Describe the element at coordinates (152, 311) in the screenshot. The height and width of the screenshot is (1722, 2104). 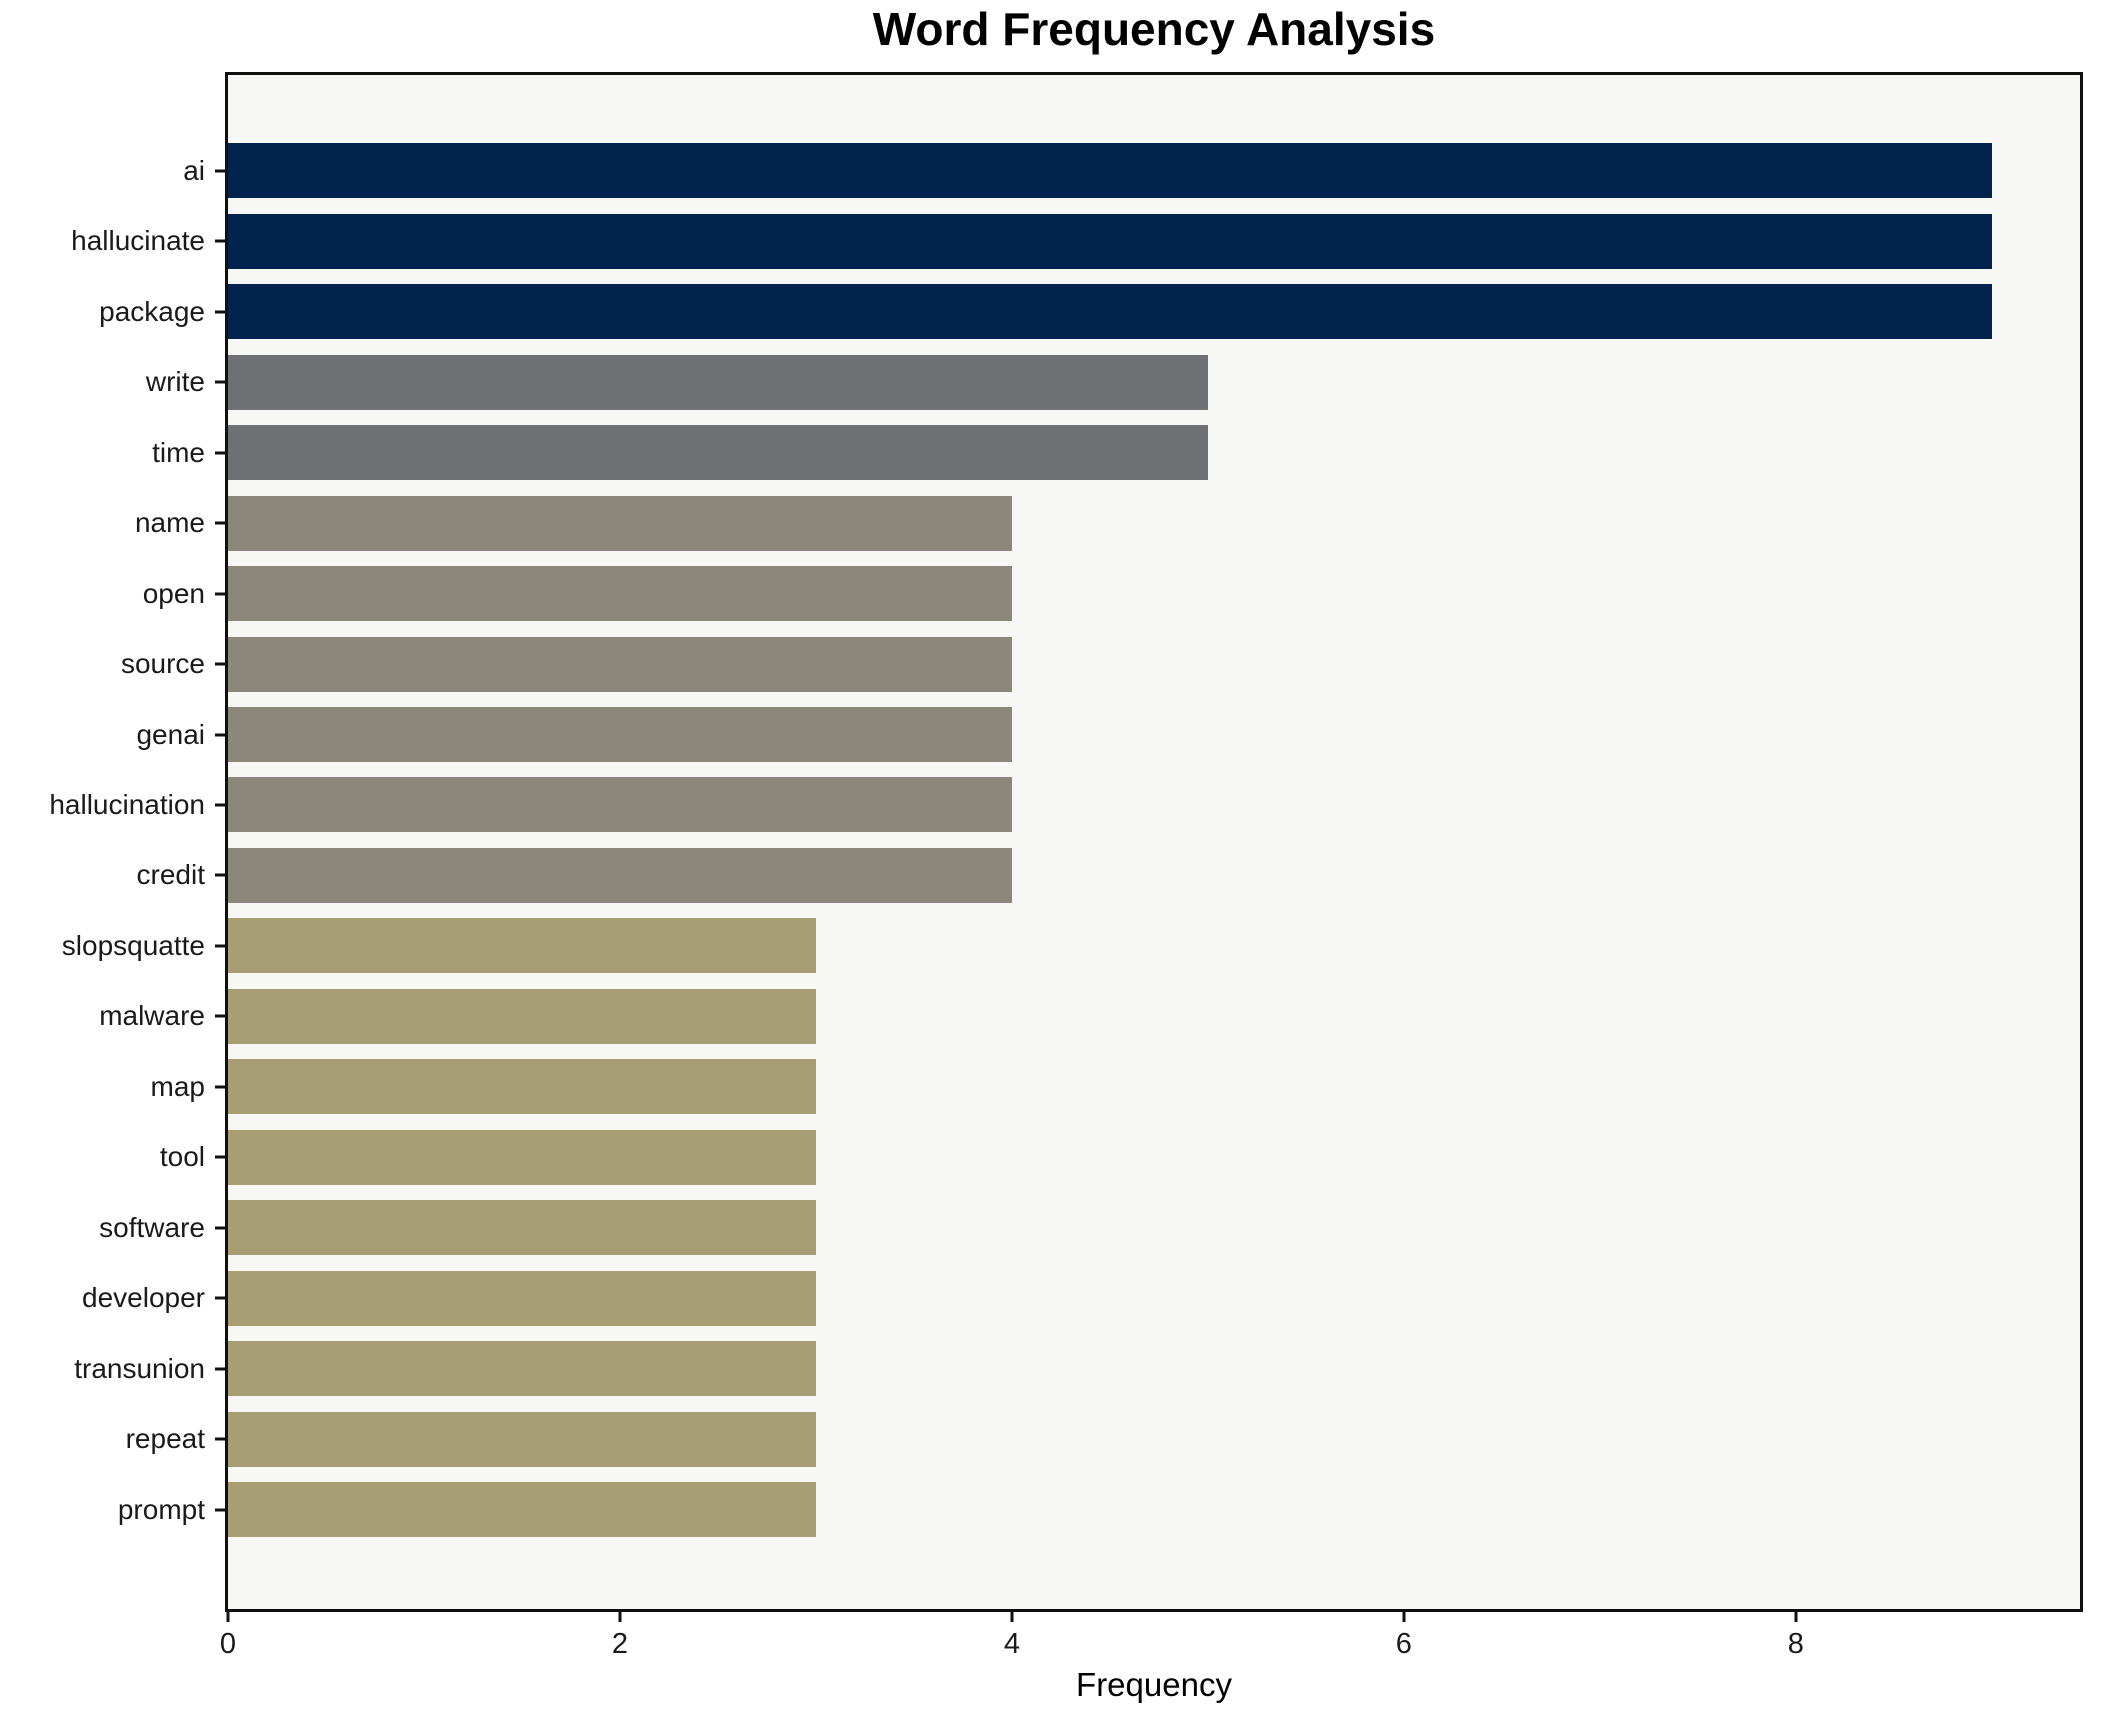
I see `y-tick-label-package: package` at that location.